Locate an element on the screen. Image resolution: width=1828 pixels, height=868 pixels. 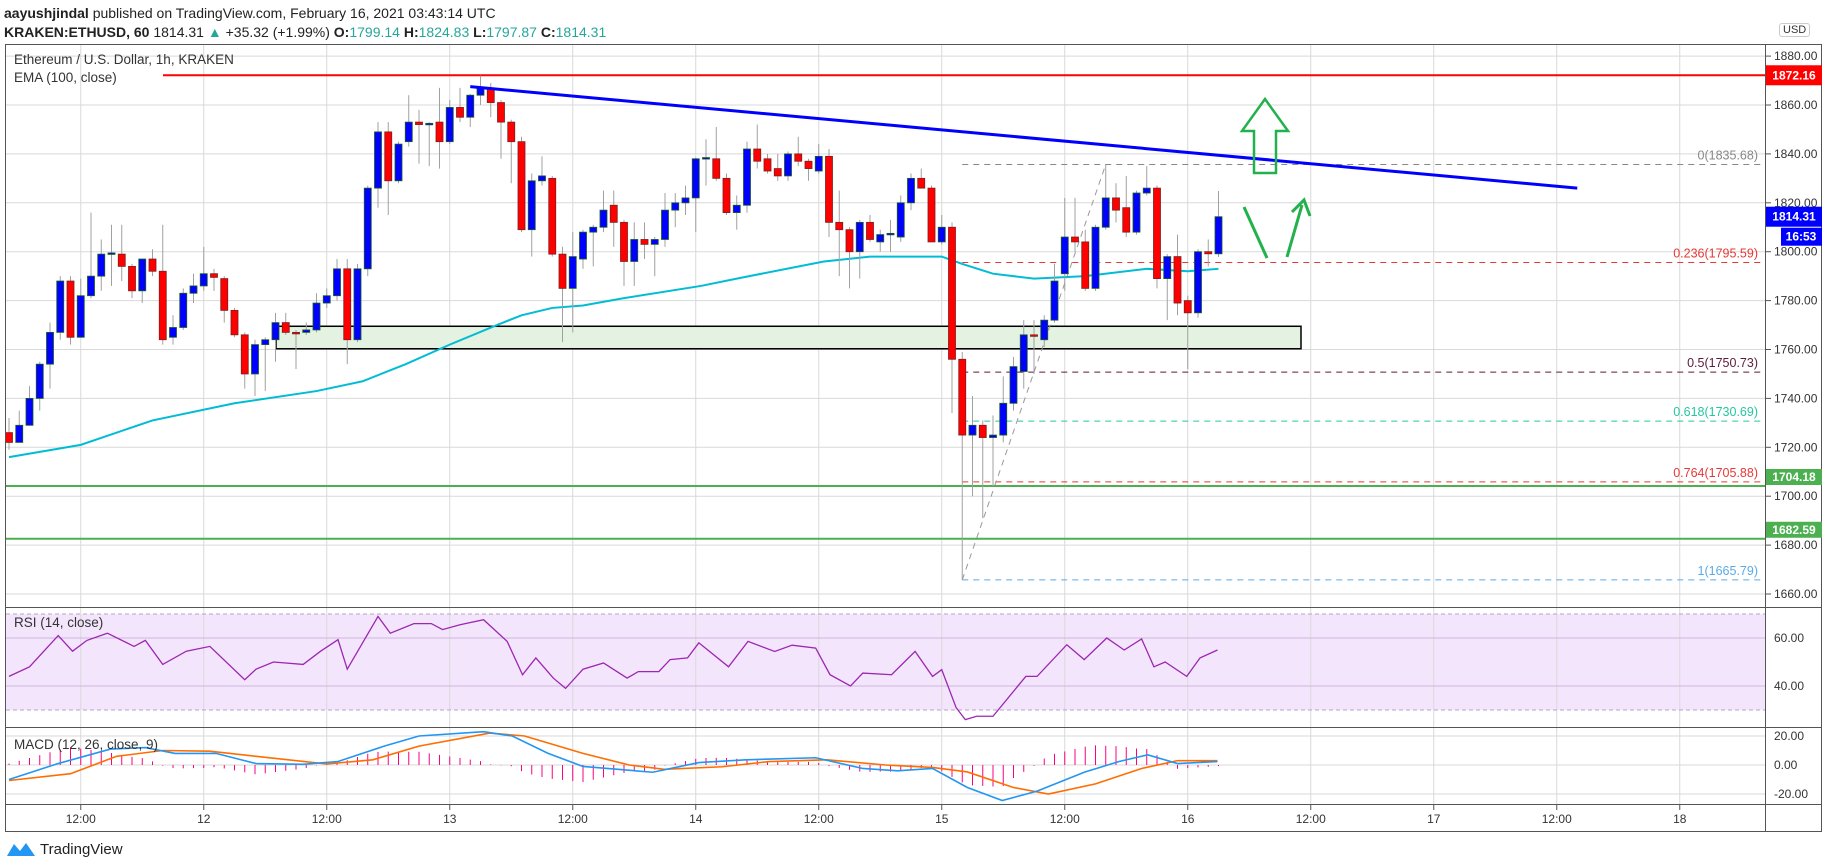
ema-legend: EMA (100, close) is located at coordinates (65, 77).